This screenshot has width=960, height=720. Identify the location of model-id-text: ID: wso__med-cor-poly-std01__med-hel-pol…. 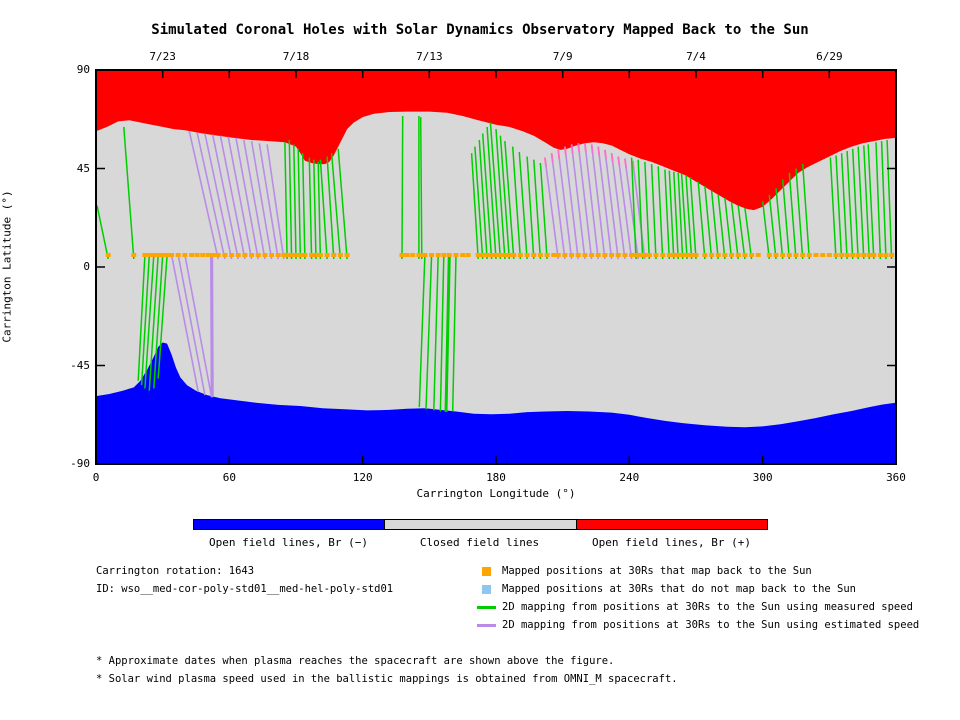
(245, 589).